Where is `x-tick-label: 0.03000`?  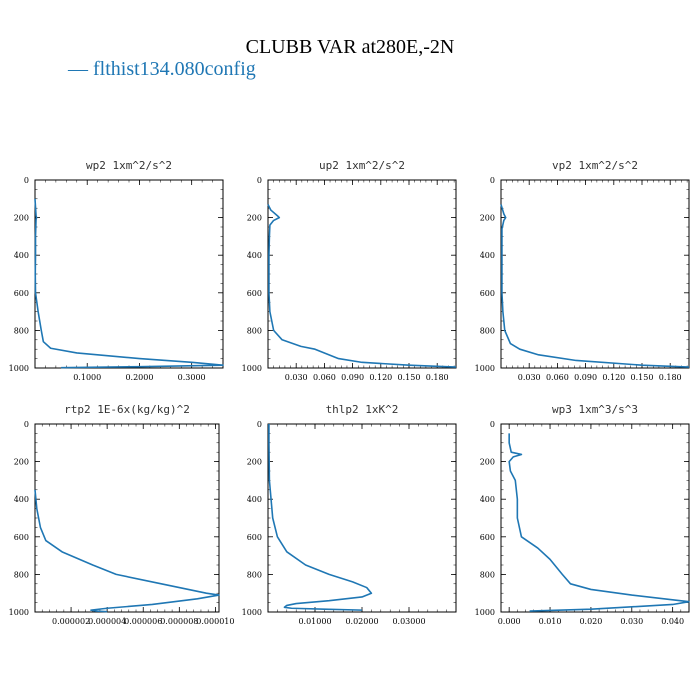 x-tick-label: 0.03000 is located at coordinates (408, 621).